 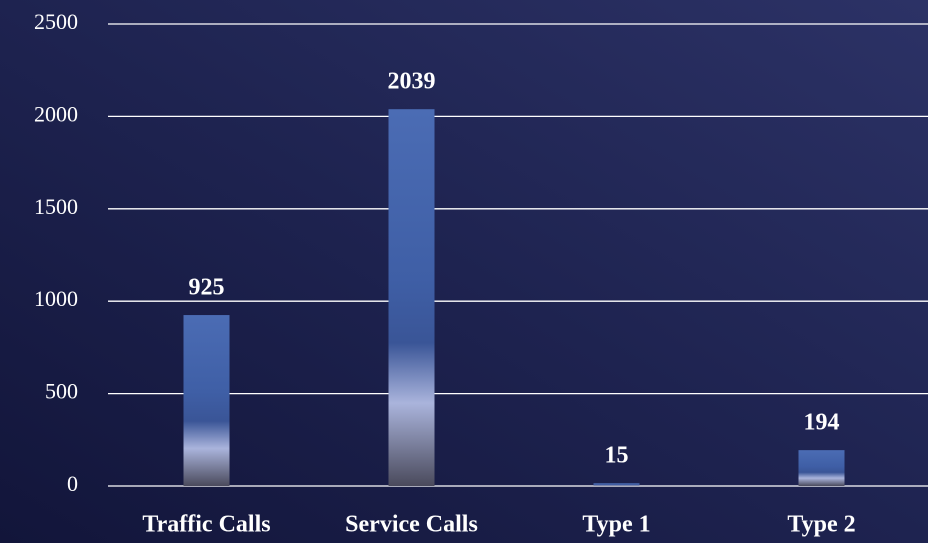 I want to click on data-label: 925, so click(x=207, y=288).